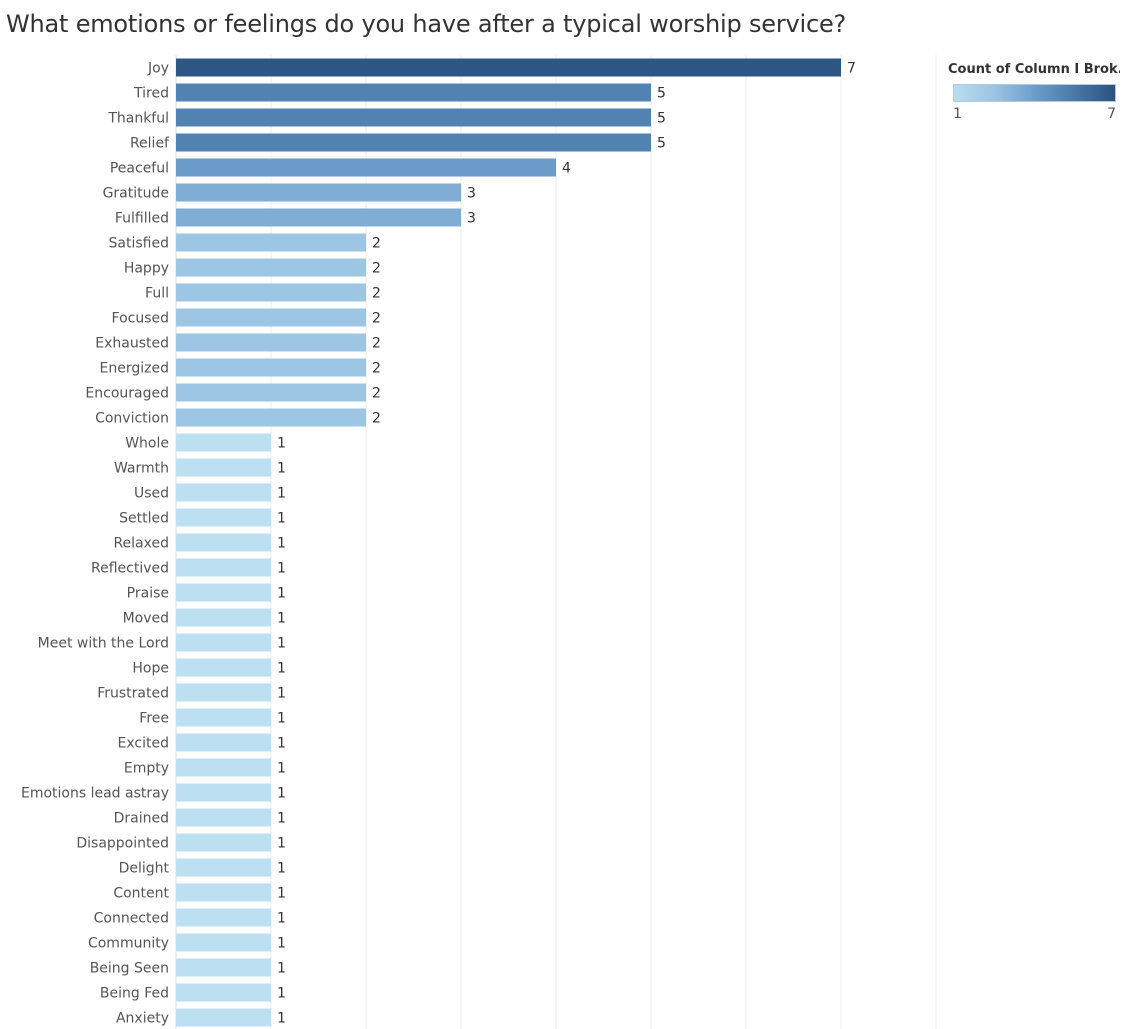  What do you see at coordinates (223, 767) in the screenshot?
I see `bar-empty` at bounding box center [223, 767].